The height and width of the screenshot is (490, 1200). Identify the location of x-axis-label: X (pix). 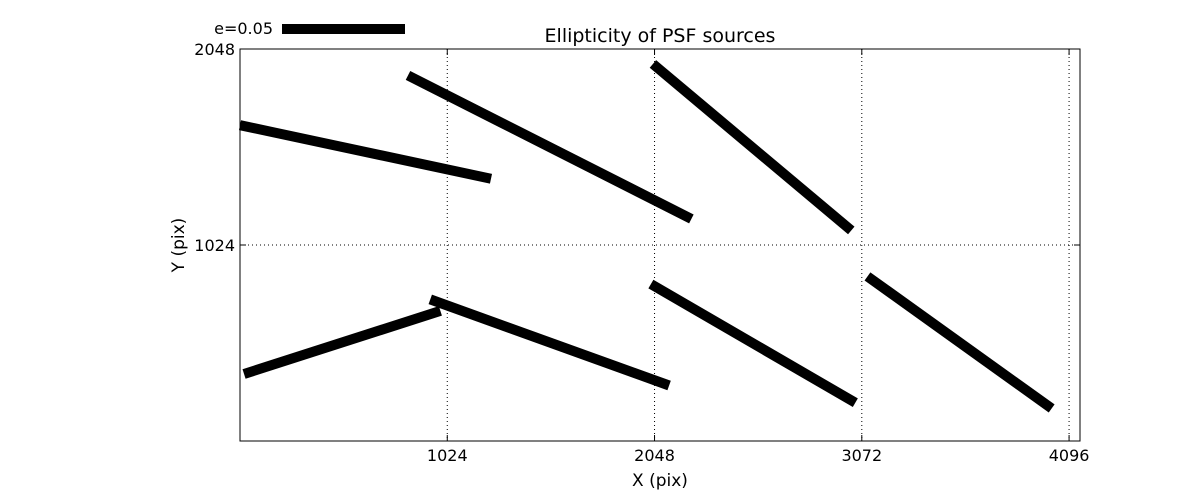
(660, 480).